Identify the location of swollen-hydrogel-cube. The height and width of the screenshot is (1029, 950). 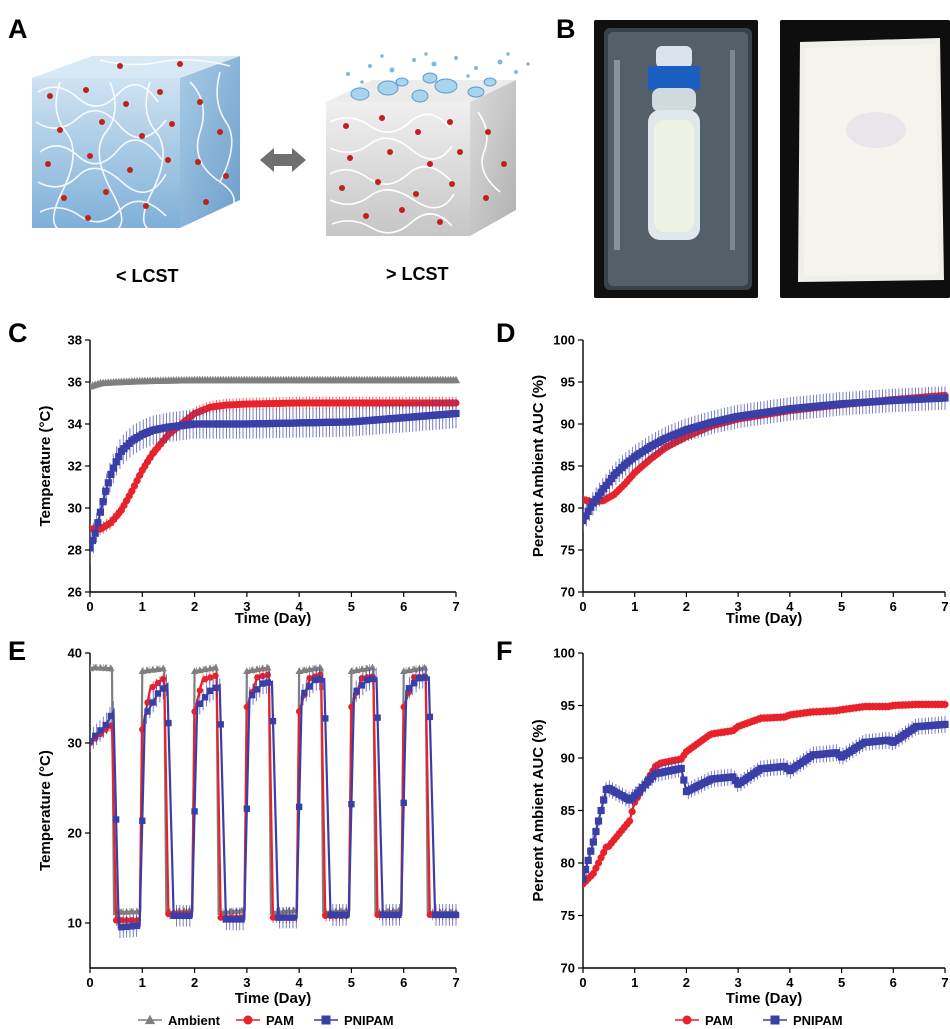
(136, 144).